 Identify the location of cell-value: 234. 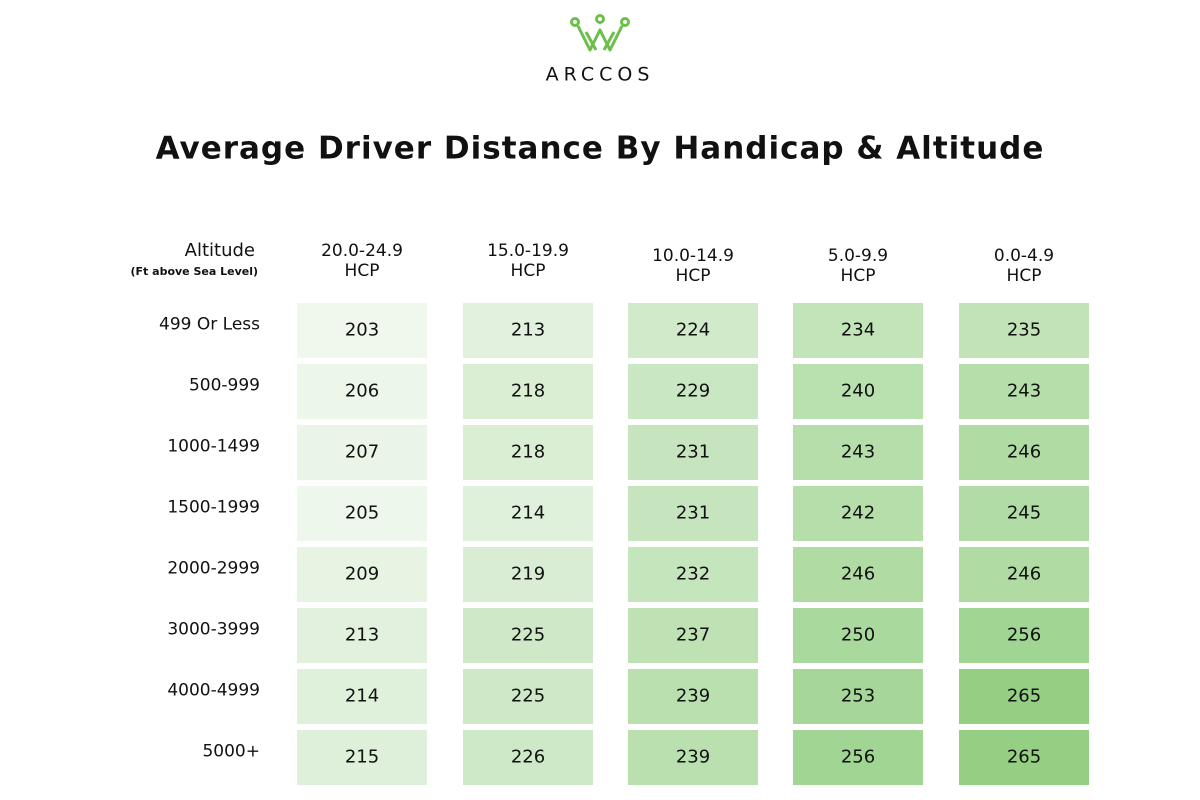
(858, 330).